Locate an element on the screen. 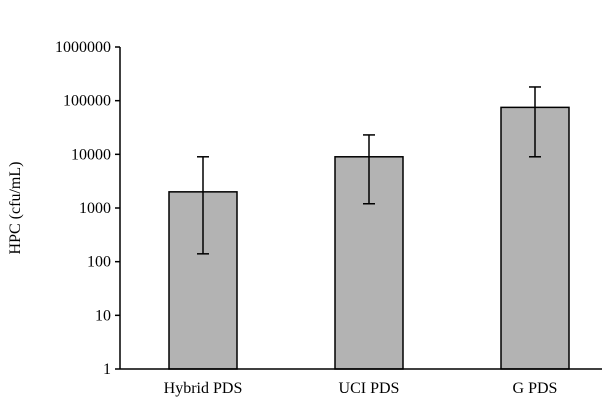 This screenshot has height=400, width=616. y-tick-label: 1000 is located at coordinates (95, 208).